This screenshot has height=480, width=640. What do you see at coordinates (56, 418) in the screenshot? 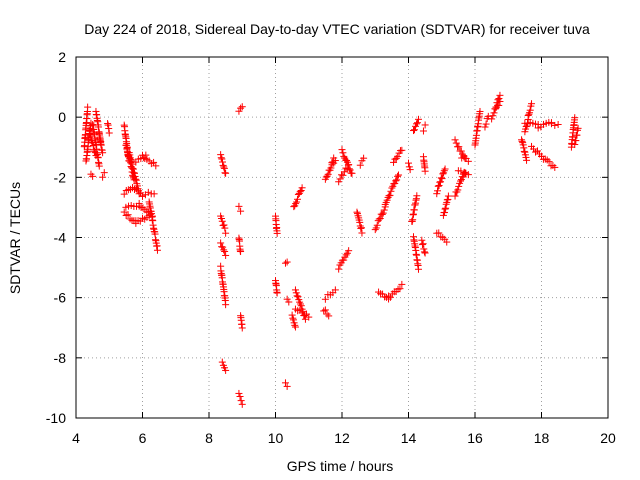
I see `y-tick-label: -10` at bounding box center [56, 418].